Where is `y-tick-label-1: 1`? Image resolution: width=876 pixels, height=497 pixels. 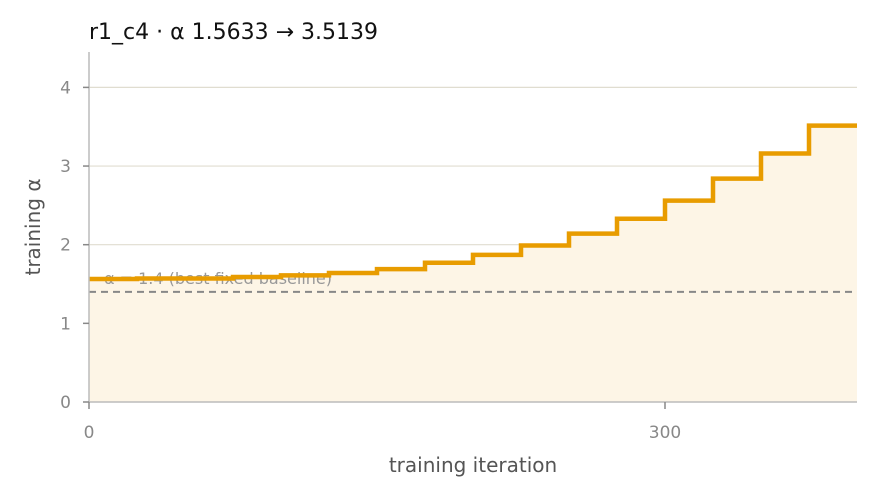
y-tick-label-1: 1 is located at coordinates (65, 324).